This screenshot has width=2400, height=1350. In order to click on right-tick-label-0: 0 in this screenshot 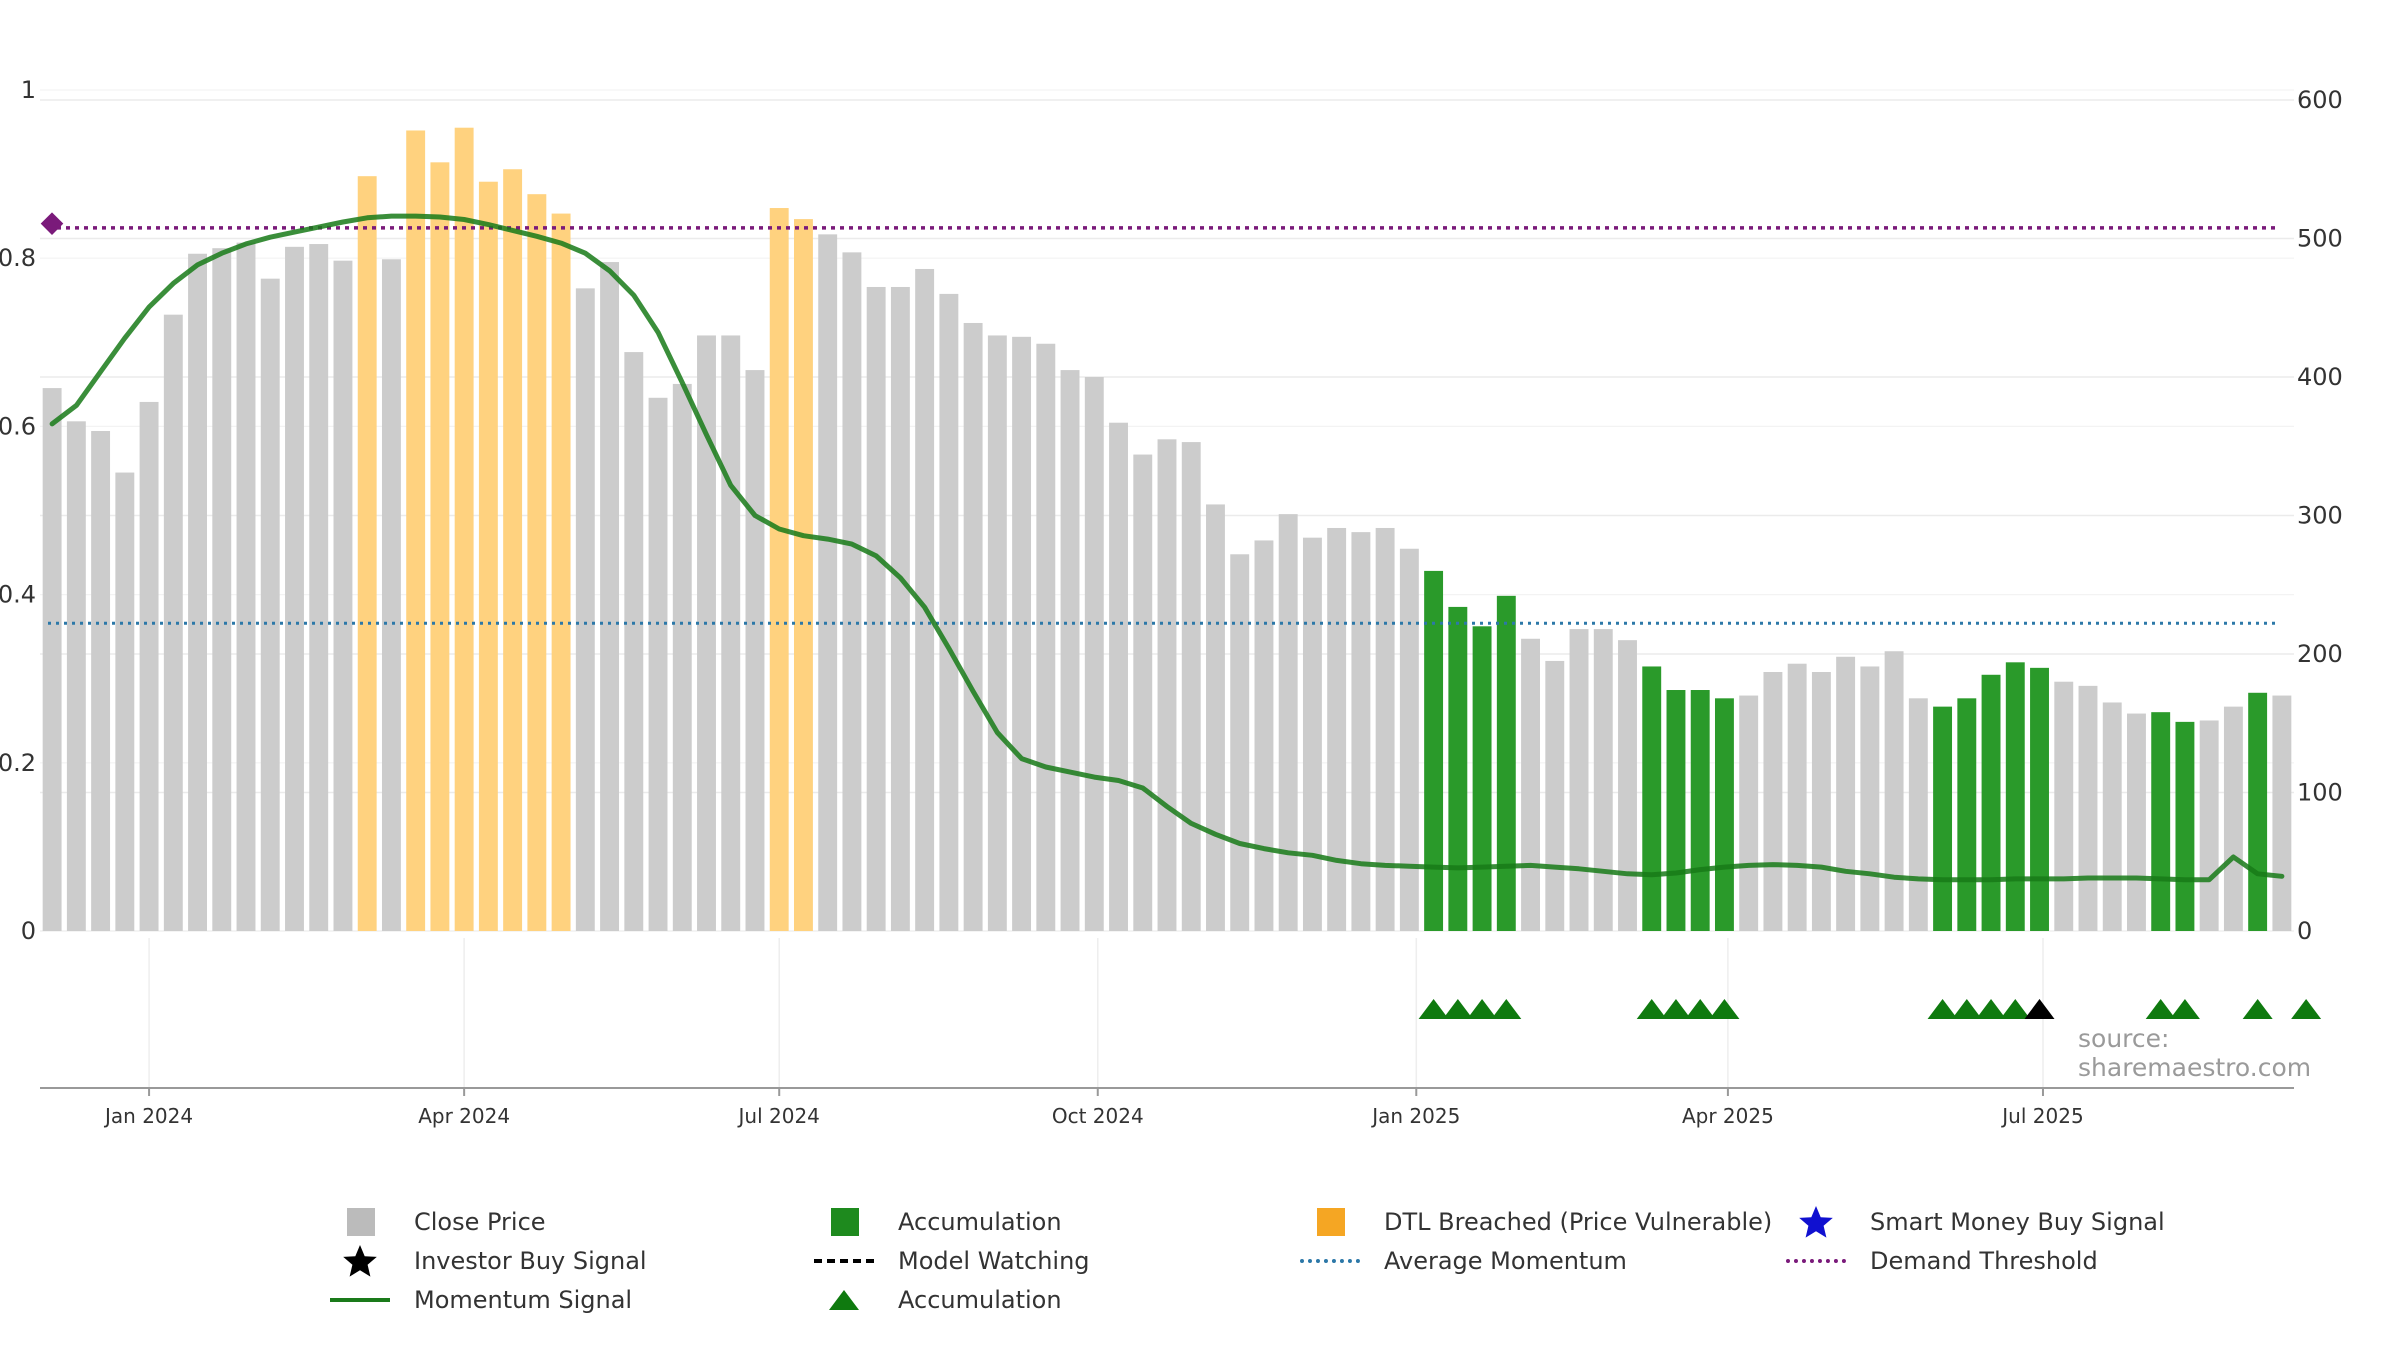, I will do `click(2304, 931)`.